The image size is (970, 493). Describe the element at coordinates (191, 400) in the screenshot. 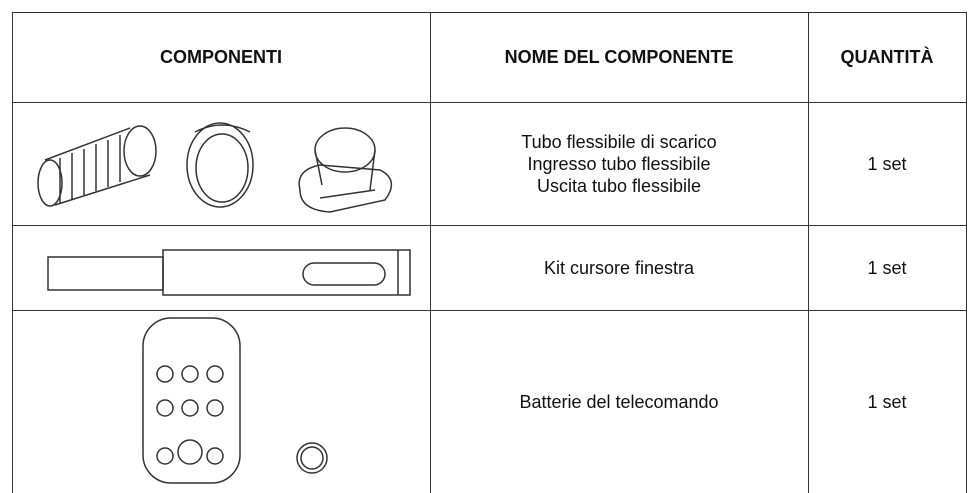

I see `remote-control` at that location.